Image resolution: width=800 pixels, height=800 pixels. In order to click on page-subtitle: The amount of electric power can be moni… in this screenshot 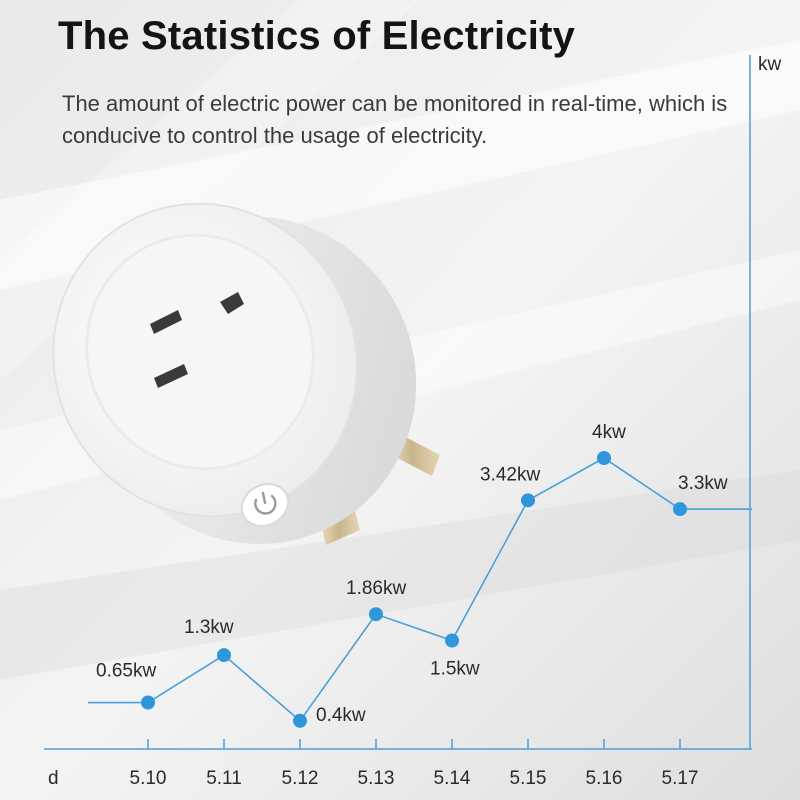, I will do `click(395, 119)`.